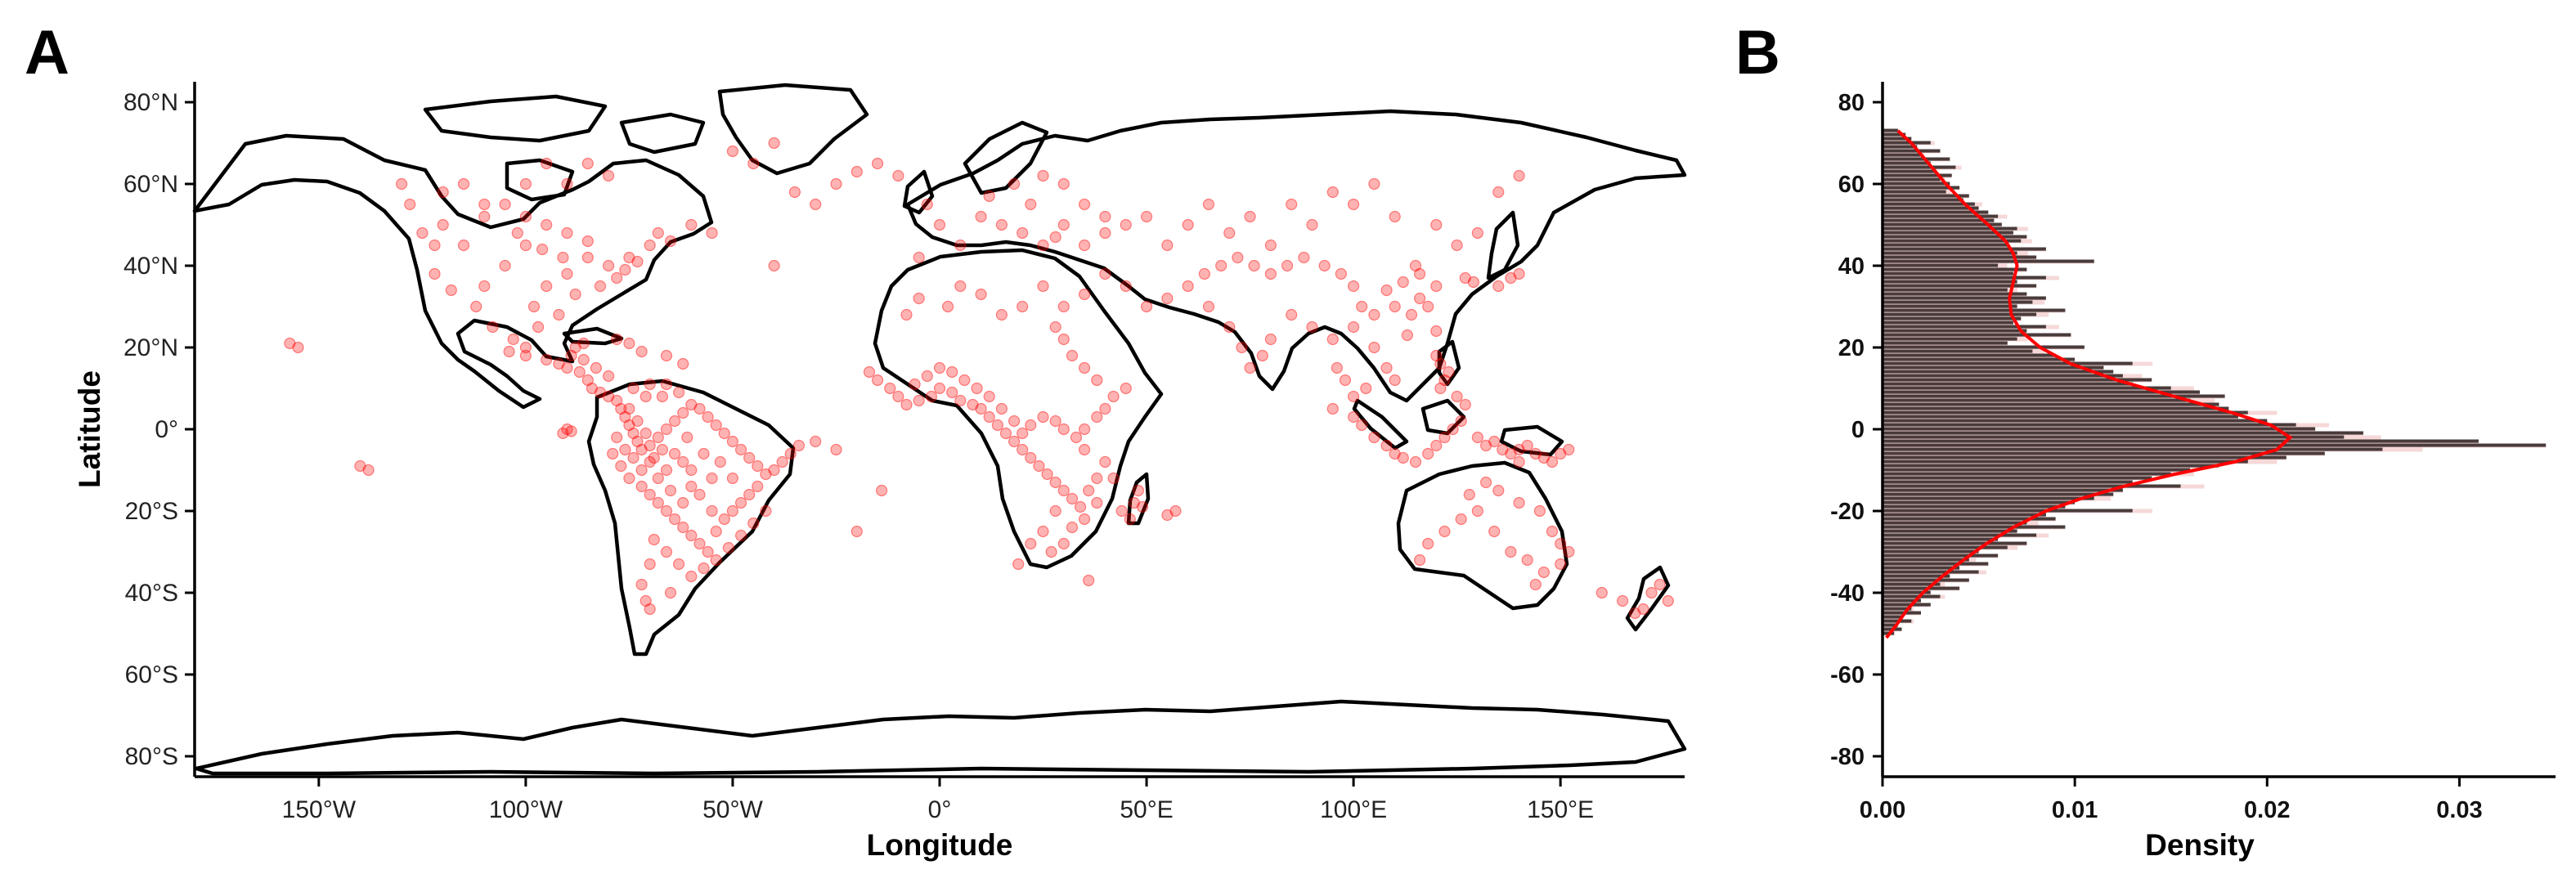 The width and height of the screenshot is (2576, 883). Describe the element at coordinates (151, 593) in the screenshot. I see `map-y-tick-label: 40°S` at that location.